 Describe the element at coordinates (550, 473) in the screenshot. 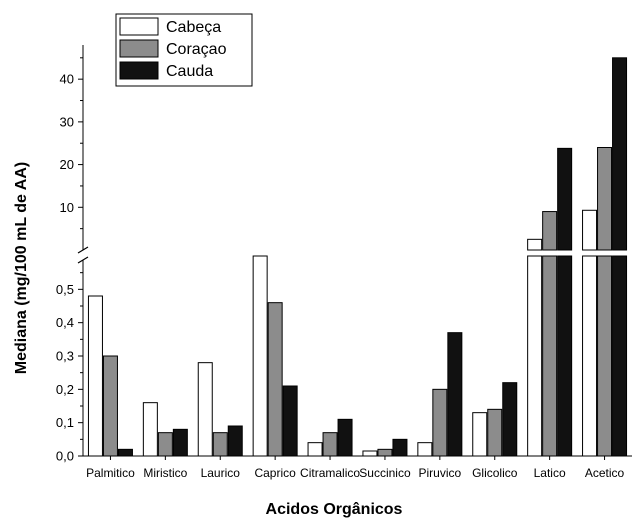

I see `x-tick-label-latico: Latico` at that location.